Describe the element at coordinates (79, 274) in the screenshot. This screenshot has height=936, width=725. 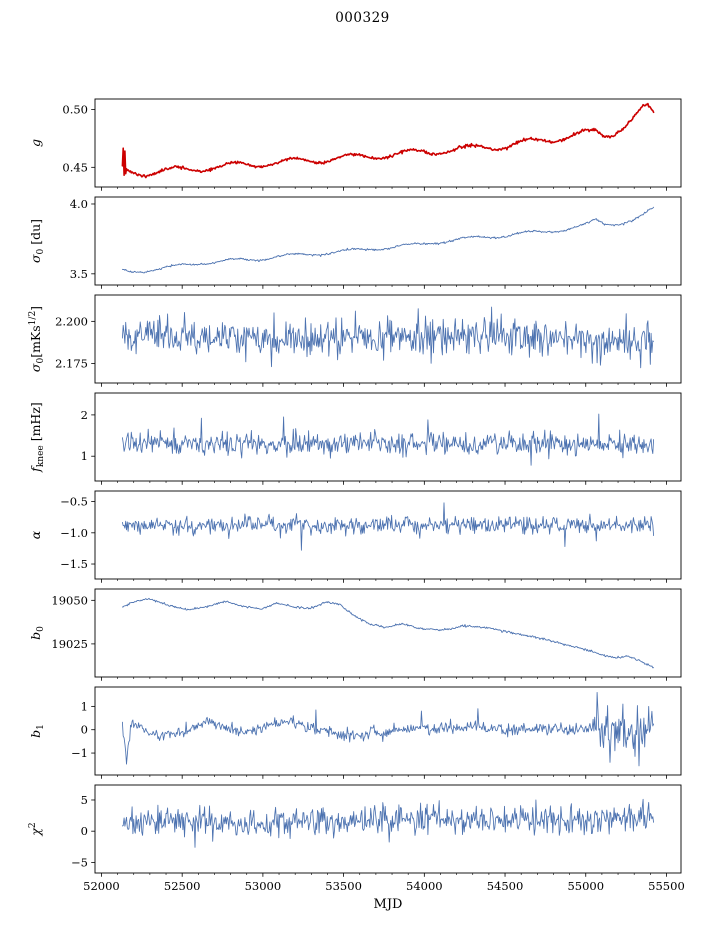
I see `y-tick-label: 3.5` at that location.